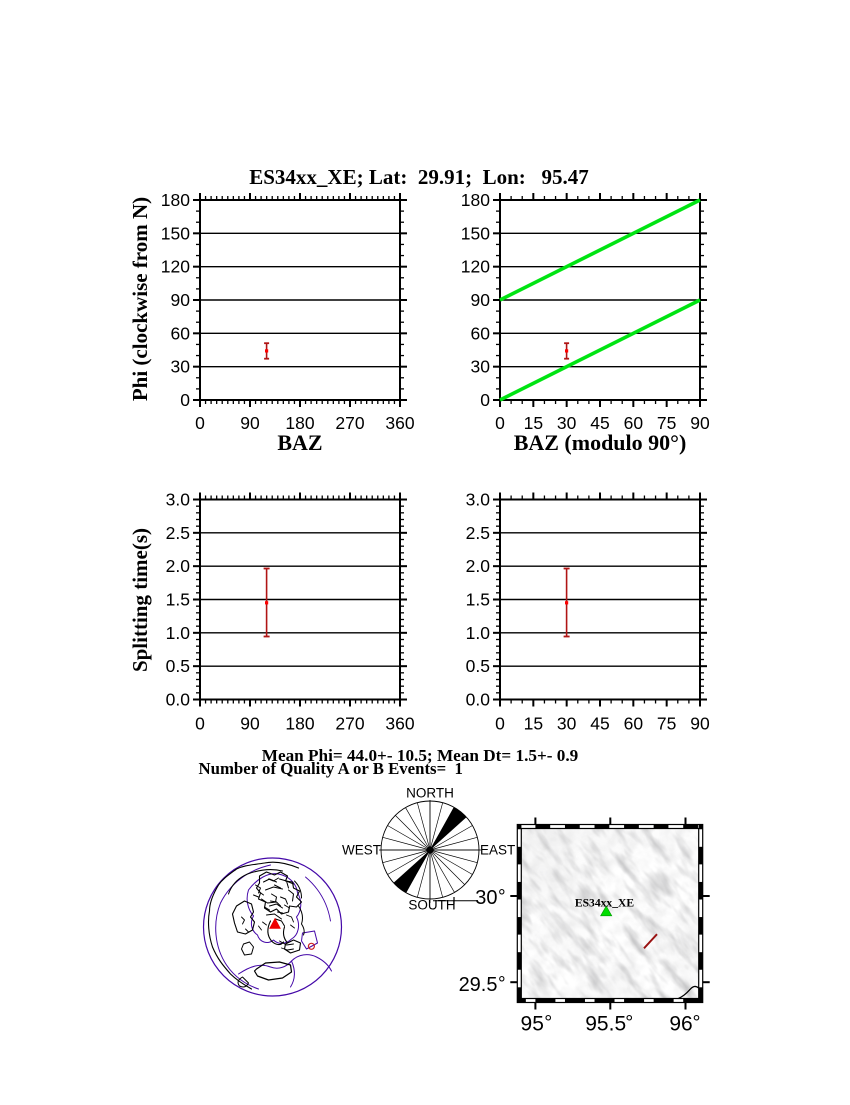  What do you see at coordinates (331, 768) in the screenshot?
I see `svg-text:Number of Quality A or B Event: Number of Quality A or B Events= 1` at bounding box center [331, 768].